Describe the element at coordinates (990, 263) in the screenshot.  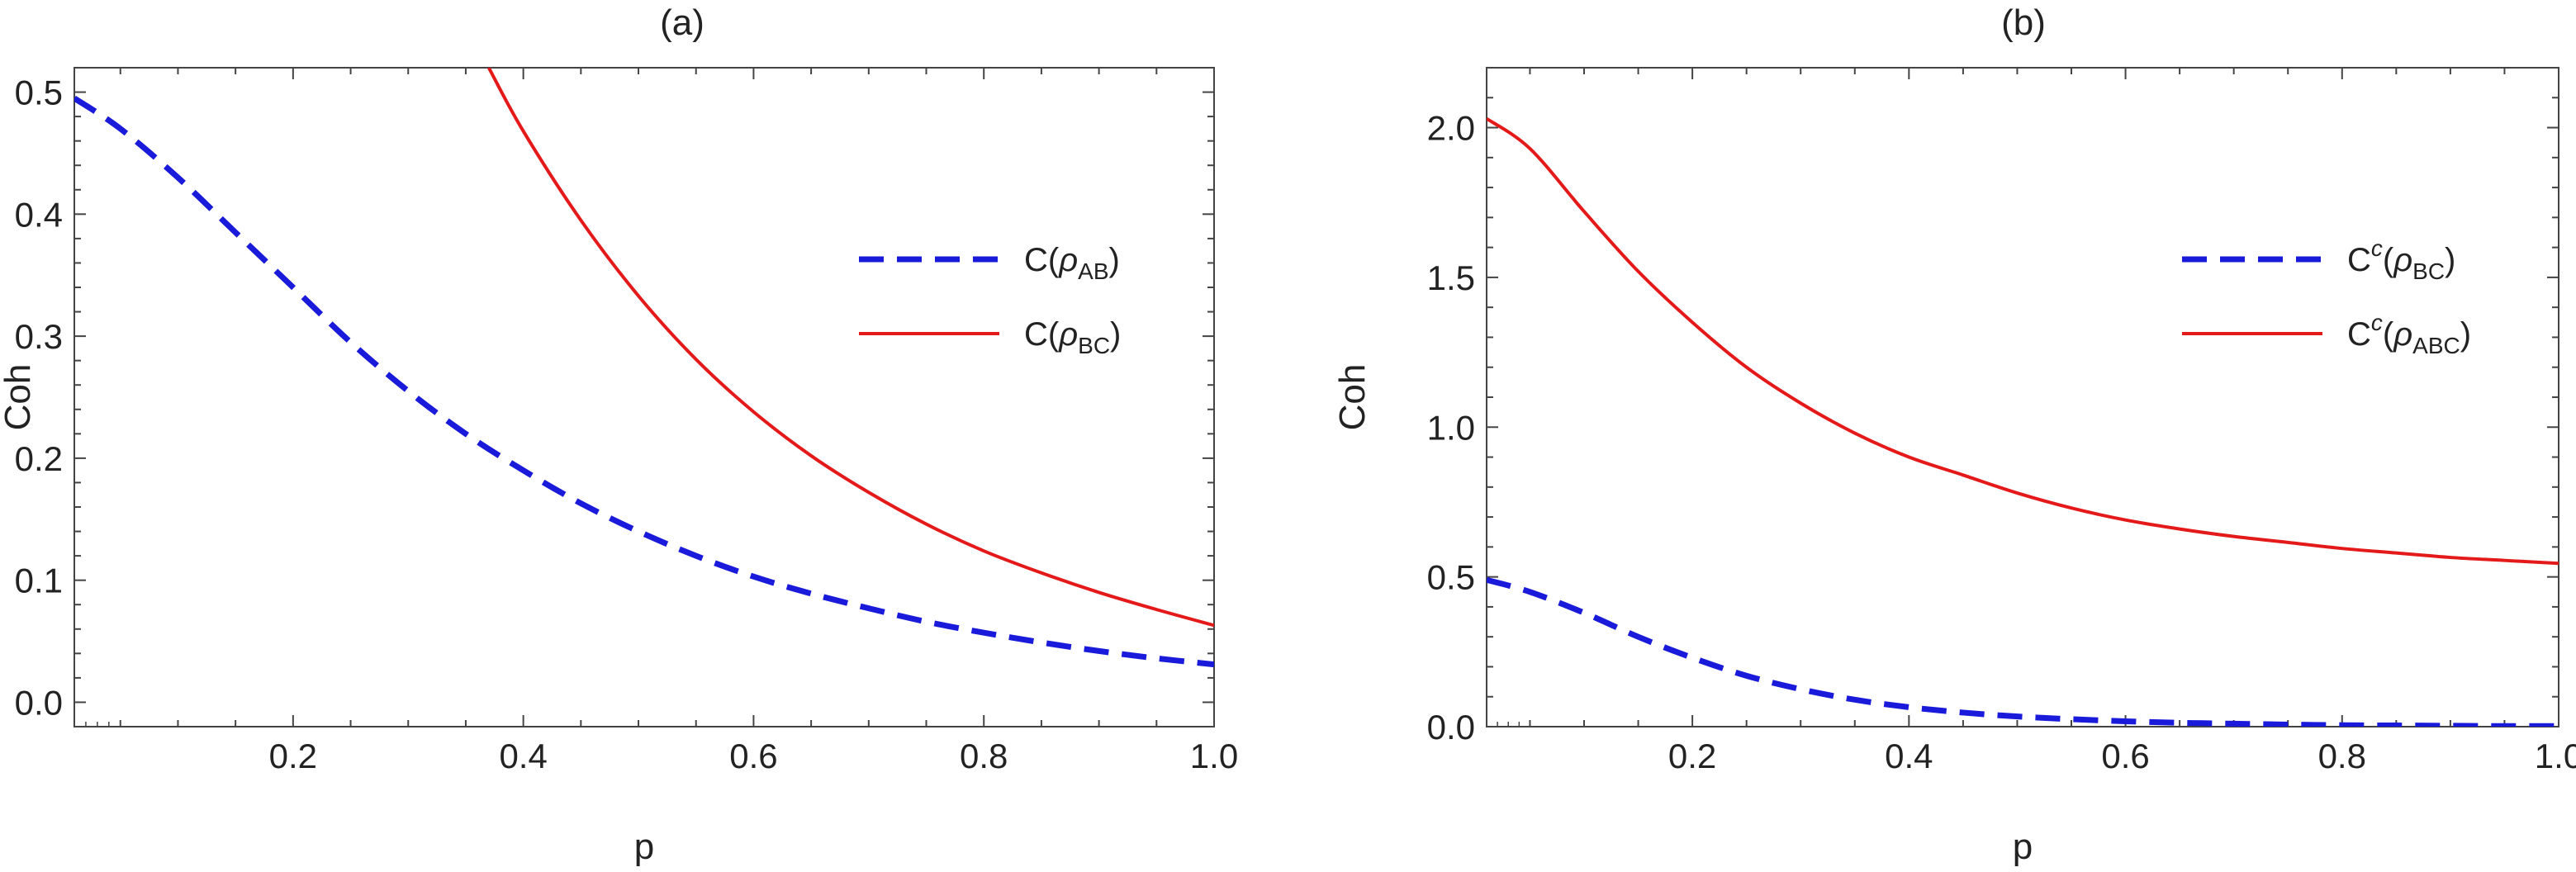
I see `legend-entry-0: C(ρAB)` at that location.